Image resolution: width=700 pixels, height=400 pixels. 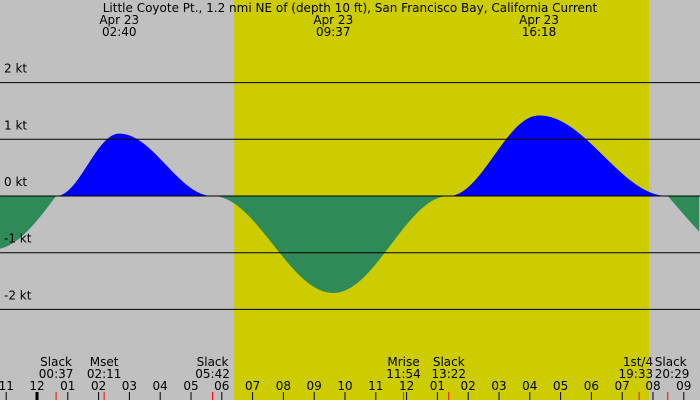 What do you see at coordinates (119, 32) in the screenshot?
I see `extreme-time-label: 02:40` at bounding box center [119, 32].